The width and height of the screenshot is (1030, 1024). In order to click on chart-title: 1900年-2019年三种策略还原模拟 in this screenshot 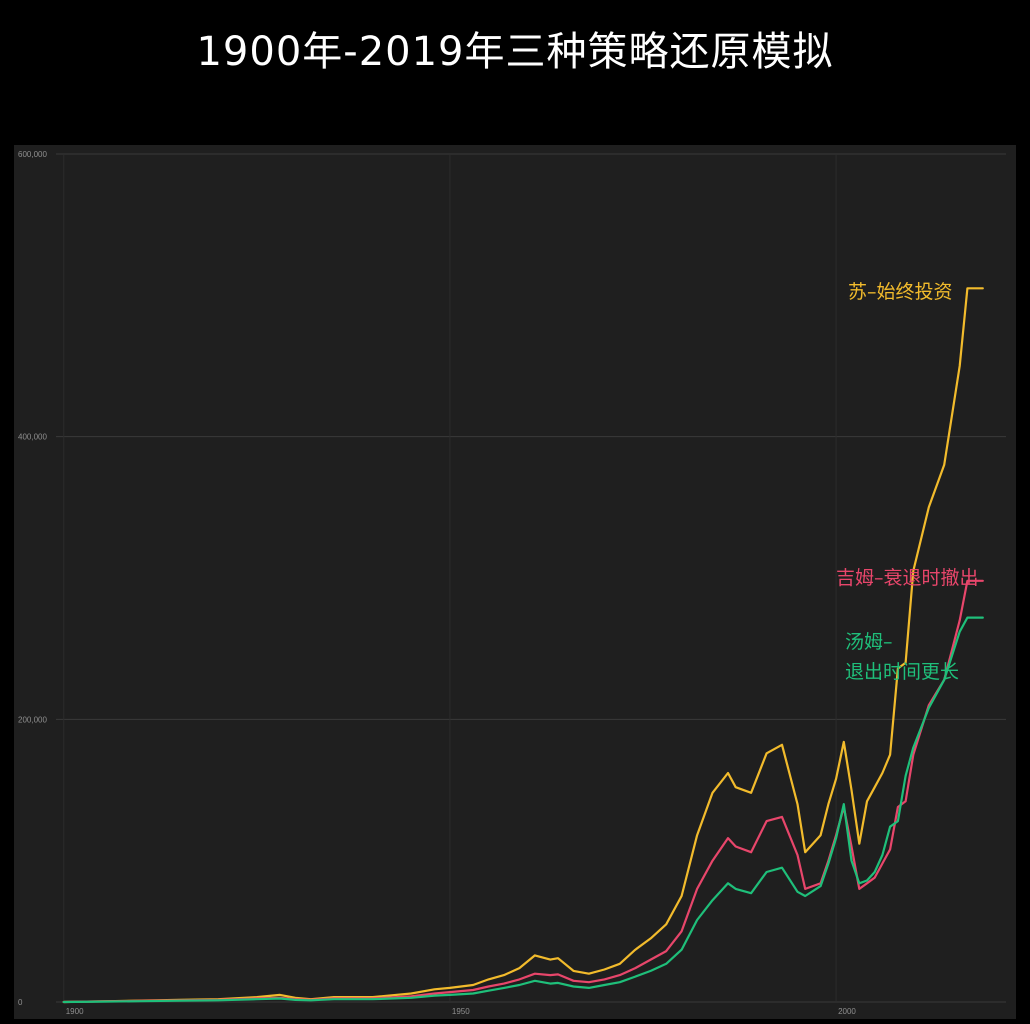, I will do `click(515, 52)`.